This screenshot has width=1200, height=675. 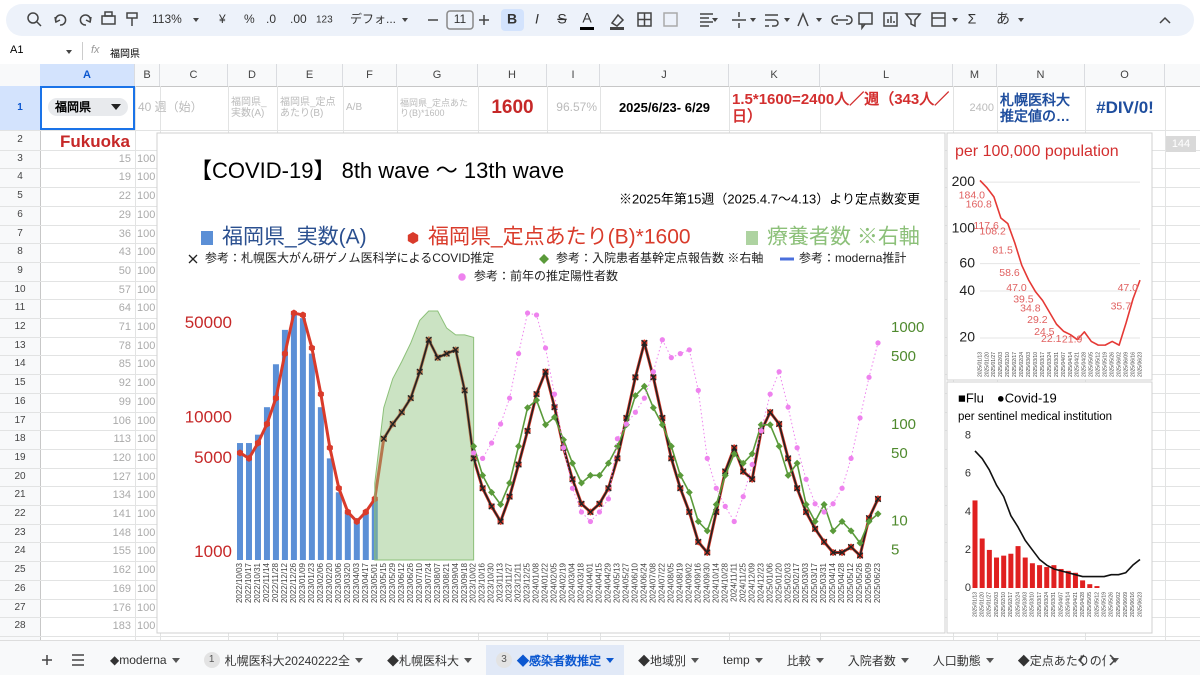 What do you see at coordinates (20, 383) in the screenshot?
I see `row-number: 15` at bounding box center [20, 383].